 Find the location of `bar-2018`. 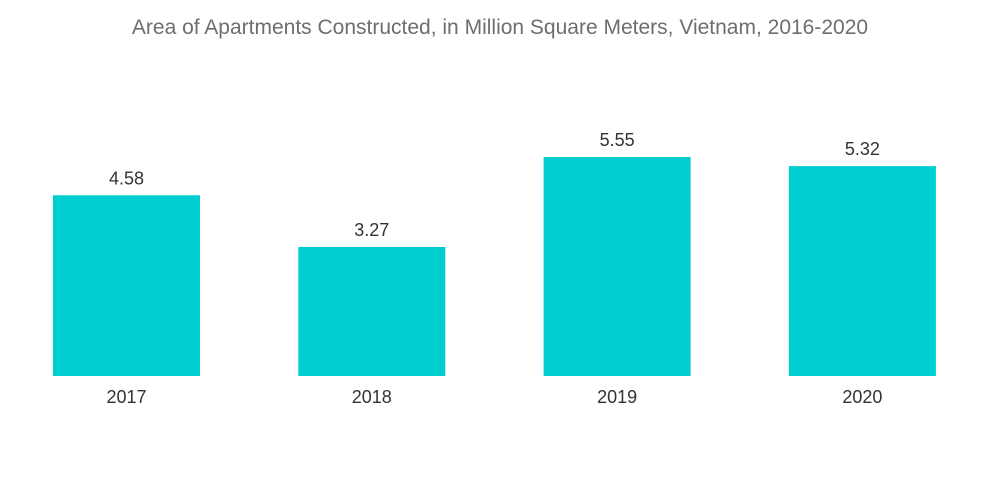

bar-2018 is located at coordinates (372, 311).